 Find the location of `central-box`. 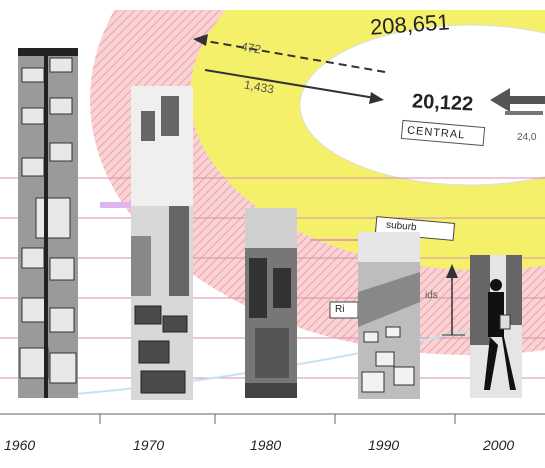

central-box is located at coordinates (443, 133).